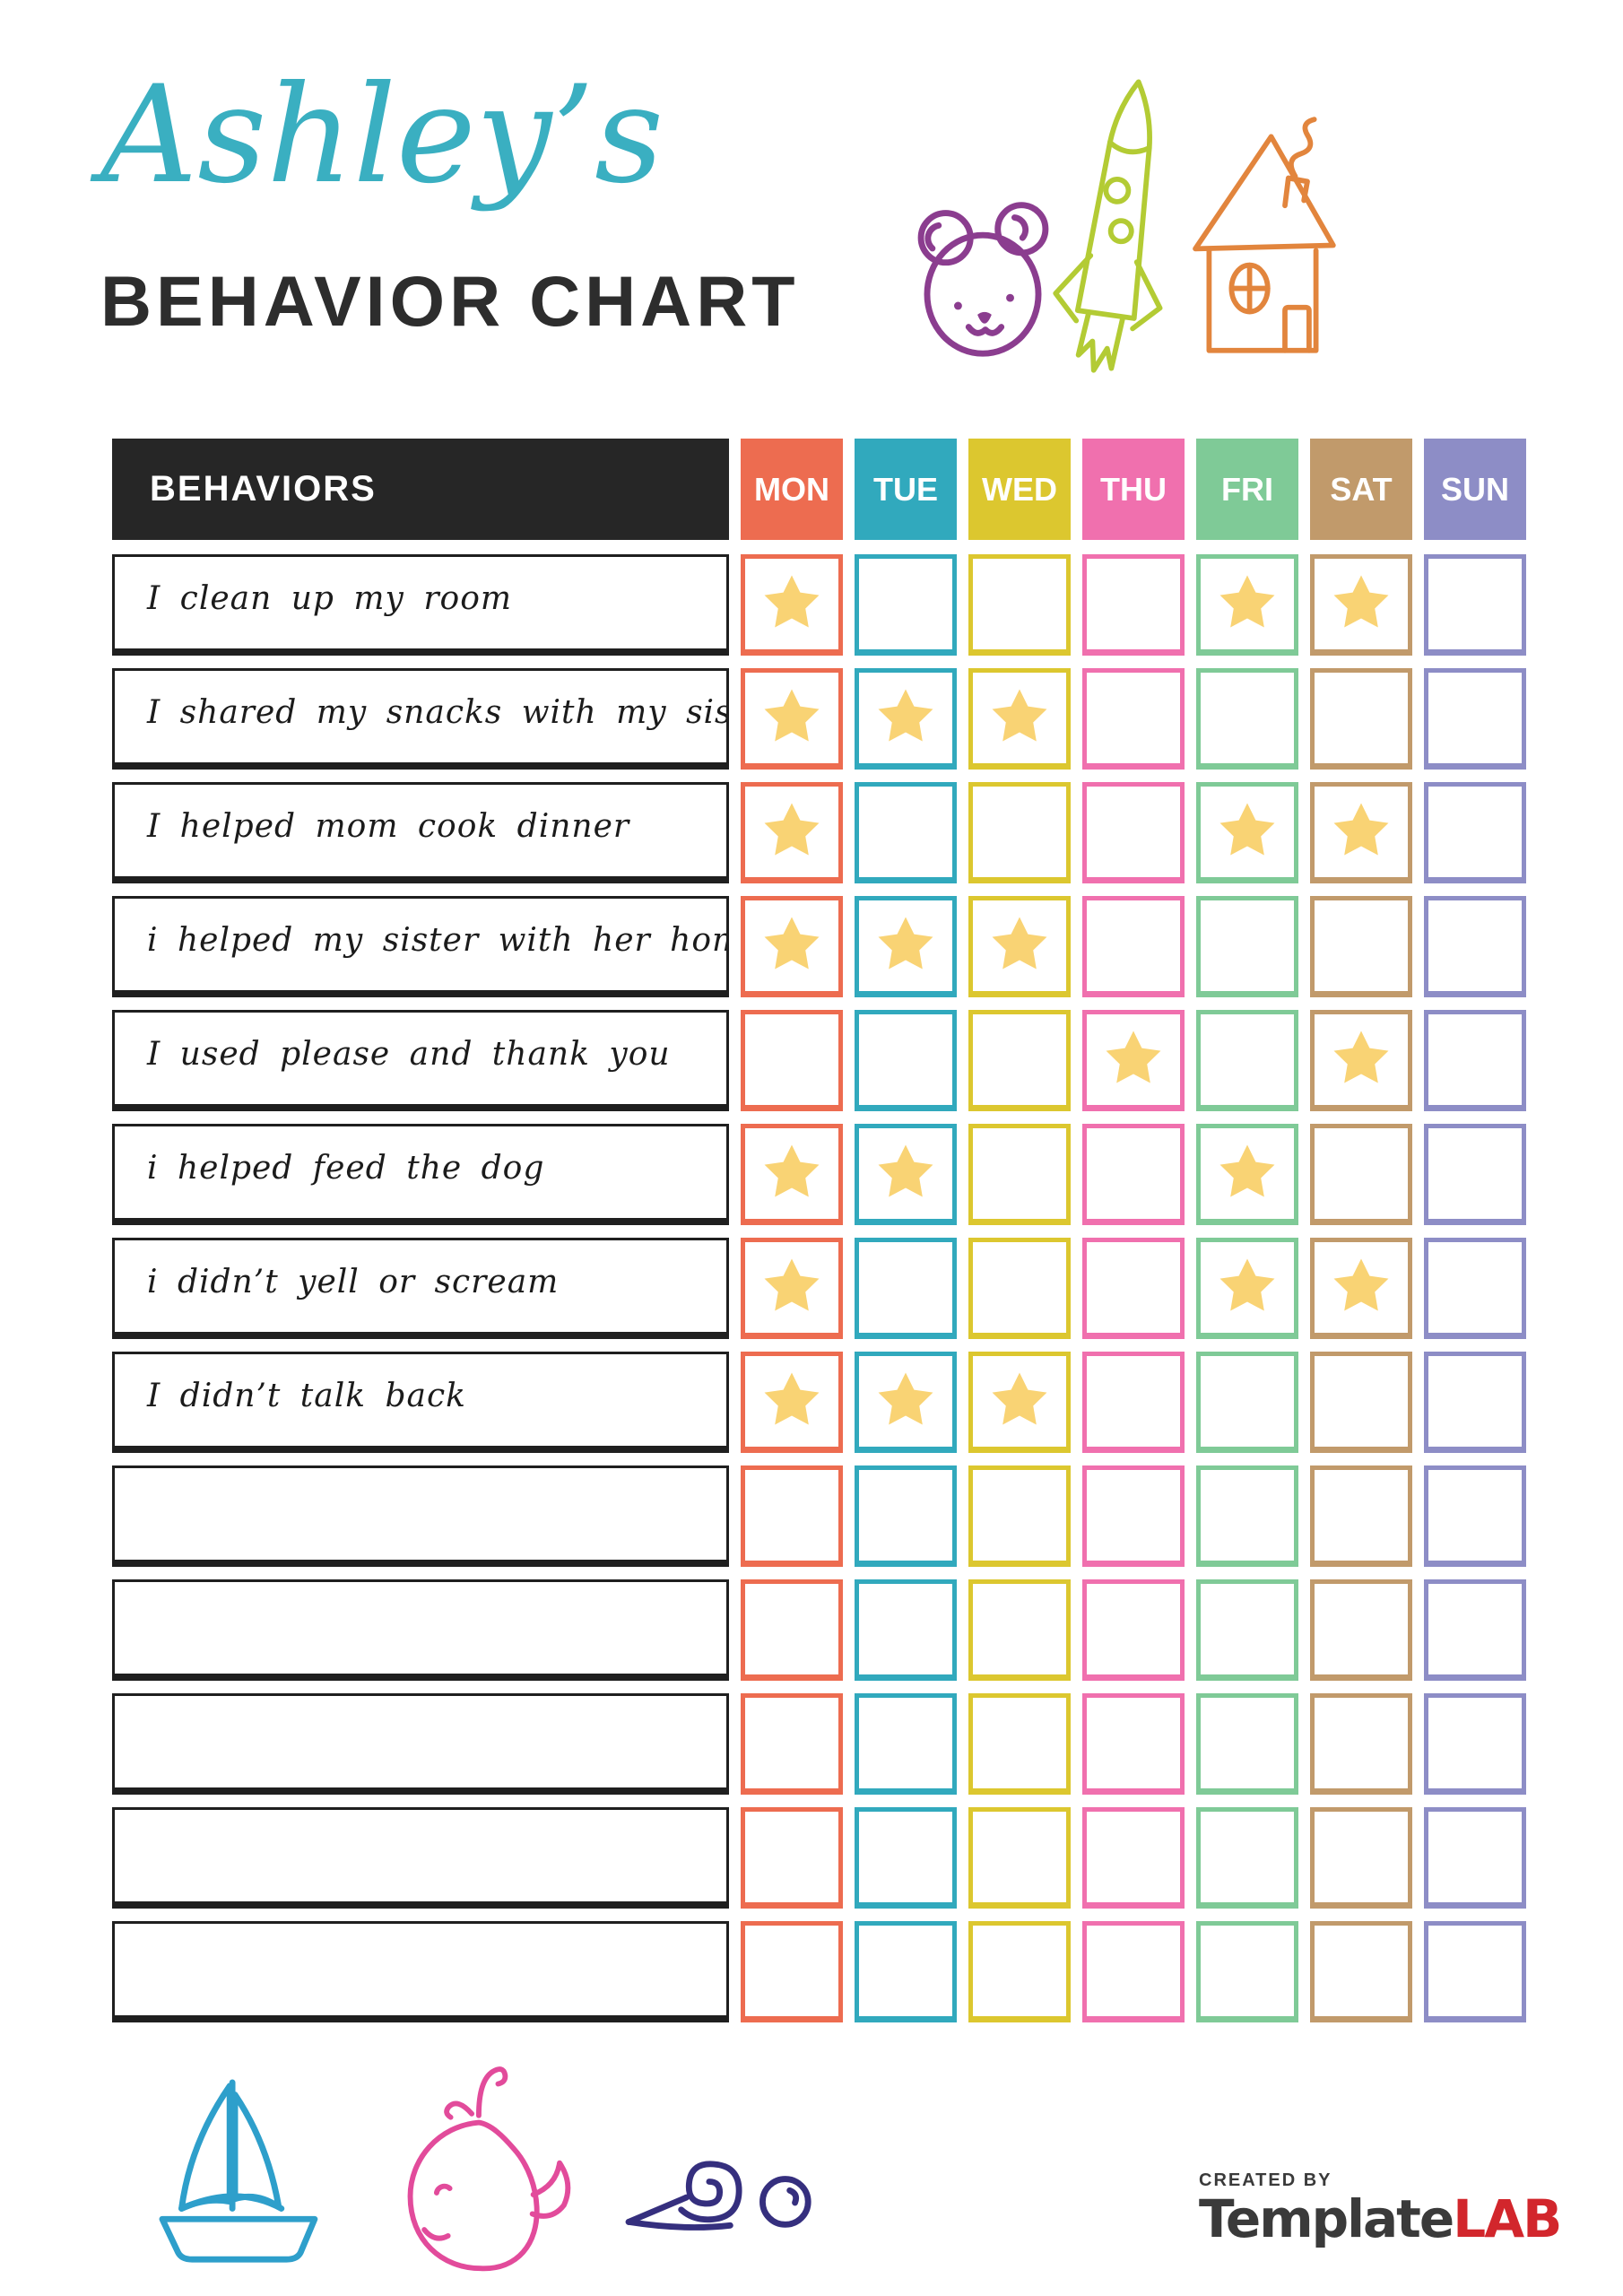 Image resolution: width=1623 pixels, height=2296 pixels. I want to click on sailboat-icon, so click(237, 2171).